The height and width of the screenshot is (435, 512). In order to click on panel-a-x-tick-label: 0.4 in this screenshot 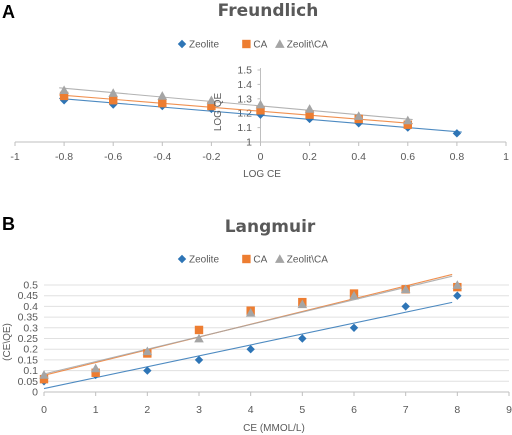, I will do `click(358, 157)`.